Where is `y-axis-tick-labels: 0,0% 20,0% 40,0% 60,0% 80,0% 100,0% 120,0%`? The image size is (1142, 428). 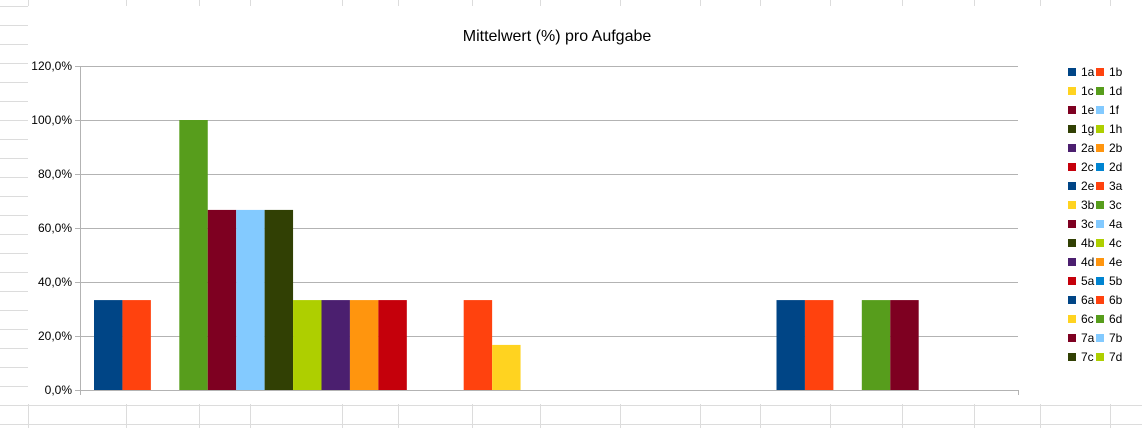 y-axis-tick-labels: 0,0% 20,0% 40,0% 60,0% 80,0% 100,0% 120,0% is located at coordinates (51, 228).